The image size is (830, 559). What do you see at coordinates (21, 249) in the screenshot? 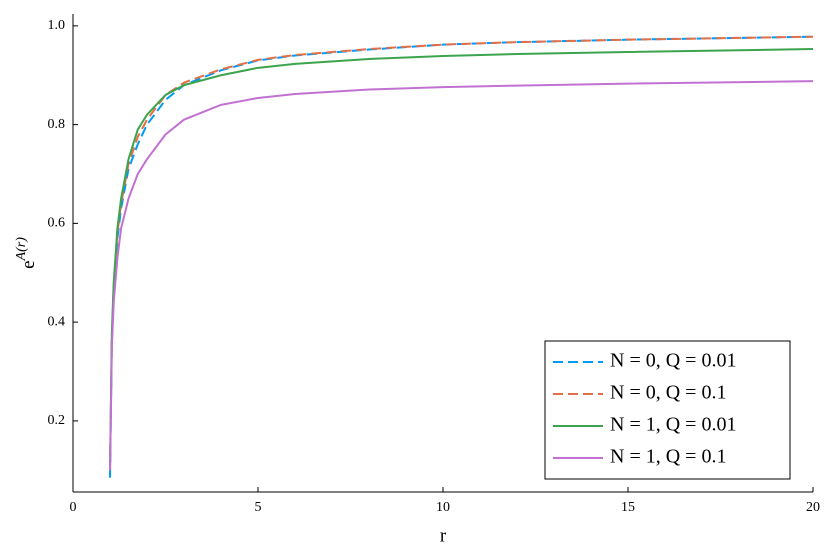
I see `y-axis-label-superscript: A(r)` at bounding box center [21, 249].